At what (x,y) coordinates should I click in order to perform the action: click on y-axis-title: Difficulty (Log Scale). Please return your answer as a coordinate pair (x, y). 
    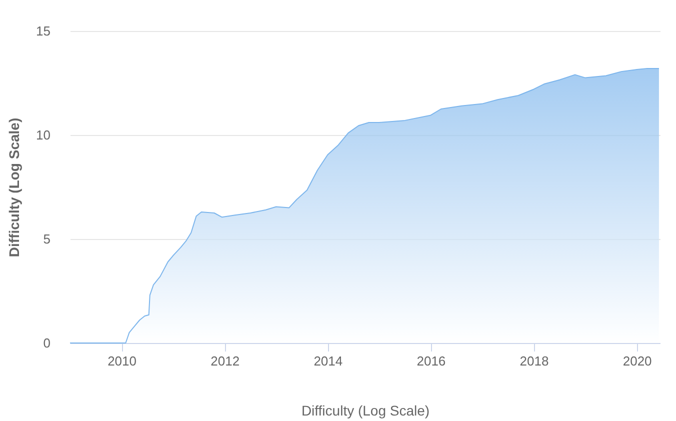
    Looking at the image, I should click on (14, 188).